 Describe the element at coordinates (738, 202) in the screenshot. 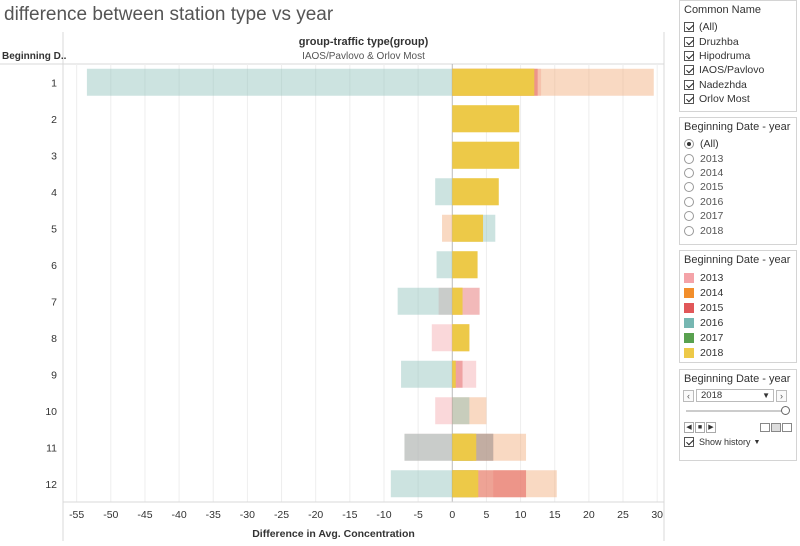

I see `year-radio-option: 2016` at that location.